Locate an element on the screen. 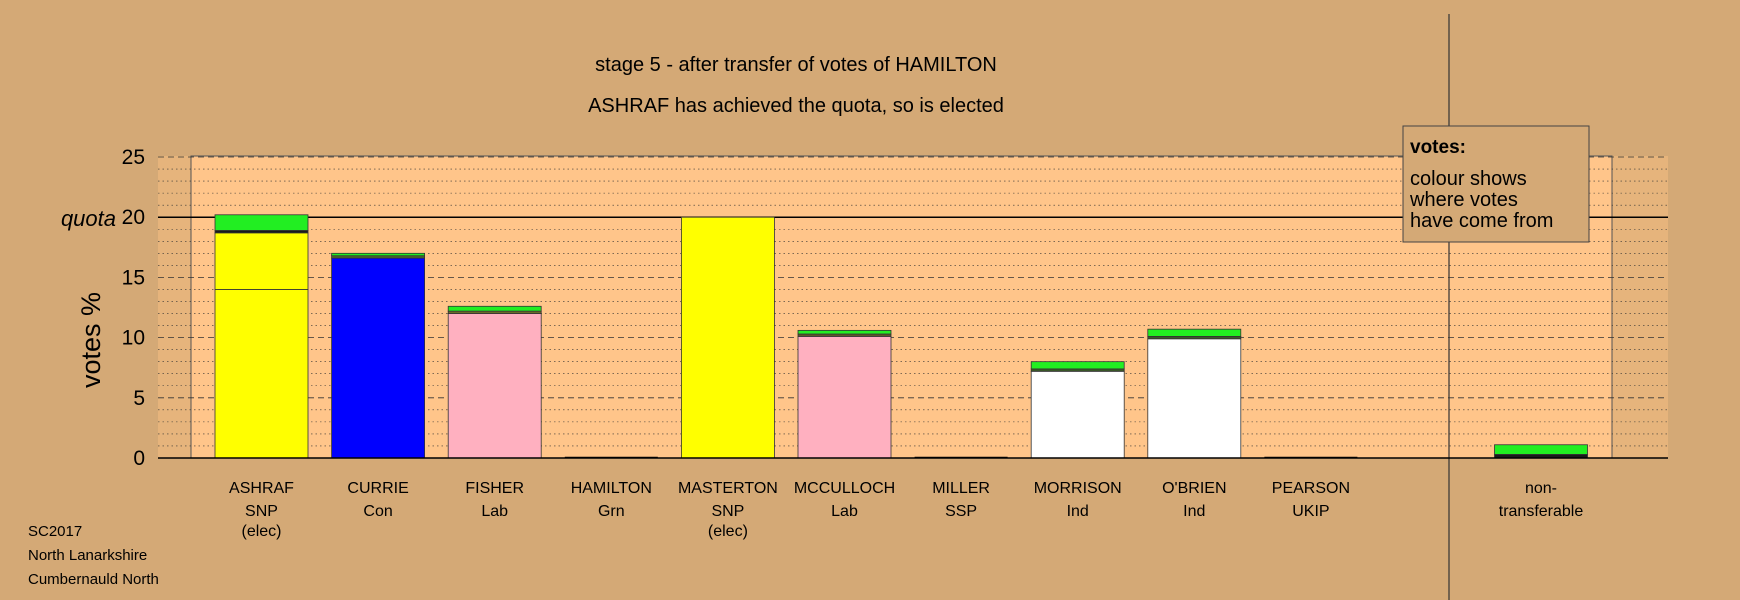 The width and height of the screenshot is (1740, 600). y-tick-label: 25 is located at coordinates (133, 157).